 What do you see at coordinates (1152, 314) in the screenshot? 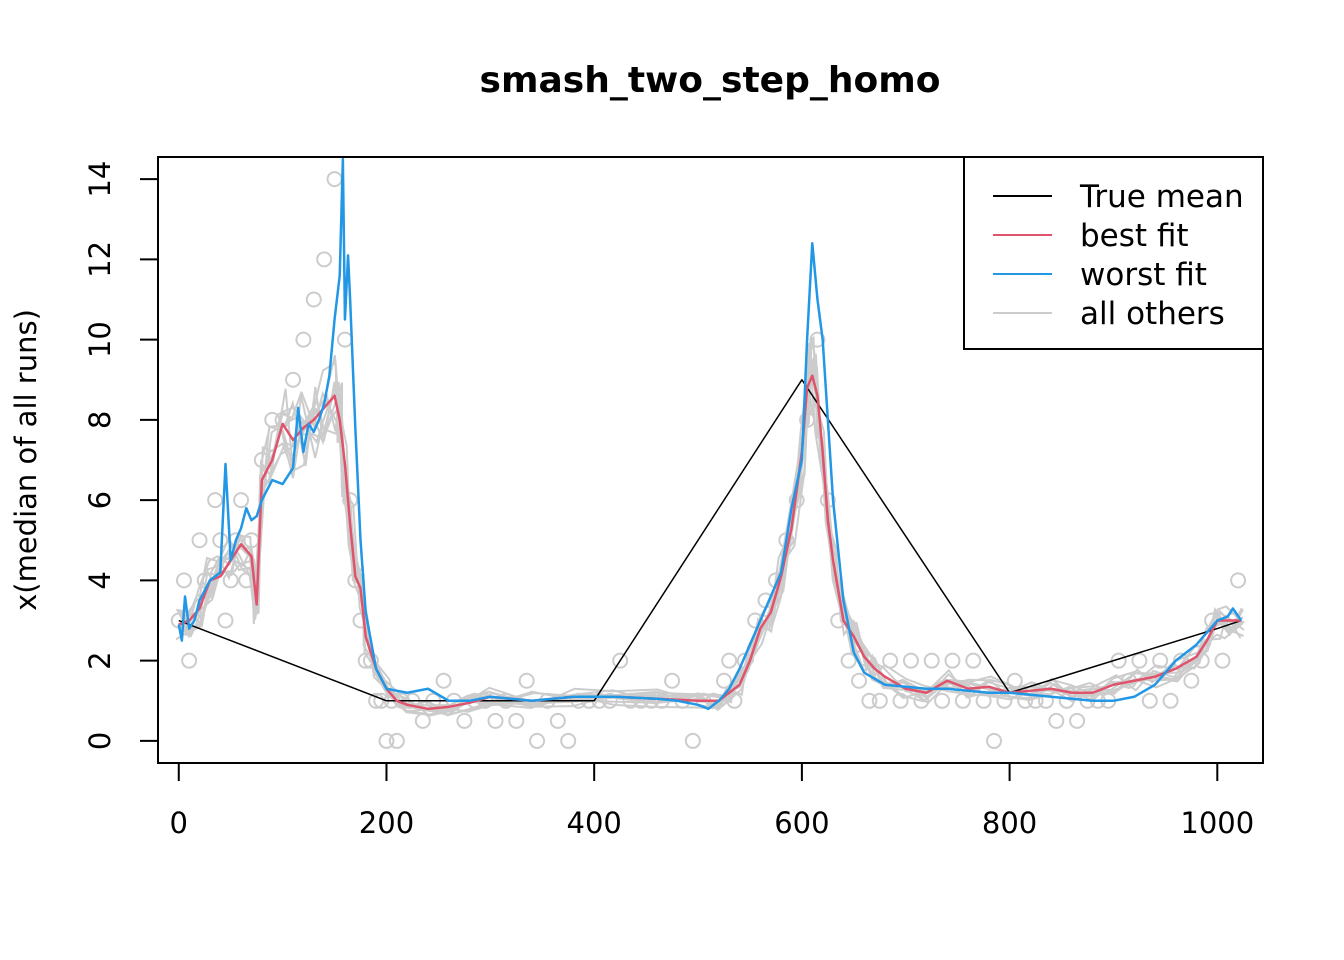
I see `legend-label: all others` at bounding box center [1152, 314].